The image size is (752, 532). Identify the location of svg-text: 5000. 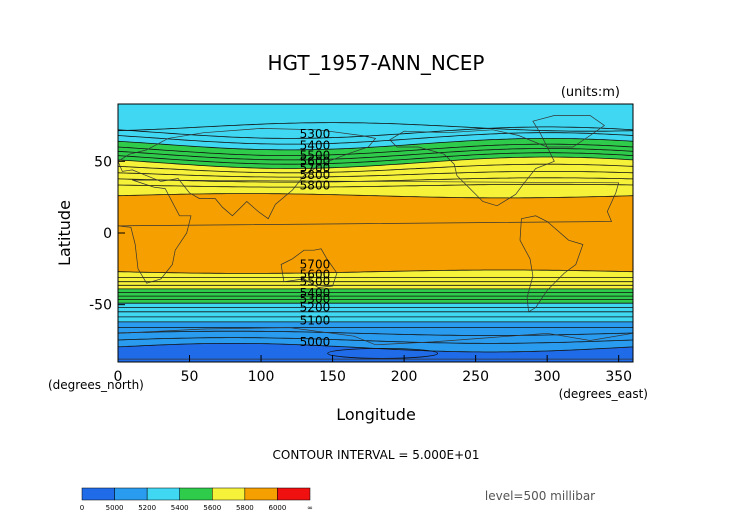
(315, 342).